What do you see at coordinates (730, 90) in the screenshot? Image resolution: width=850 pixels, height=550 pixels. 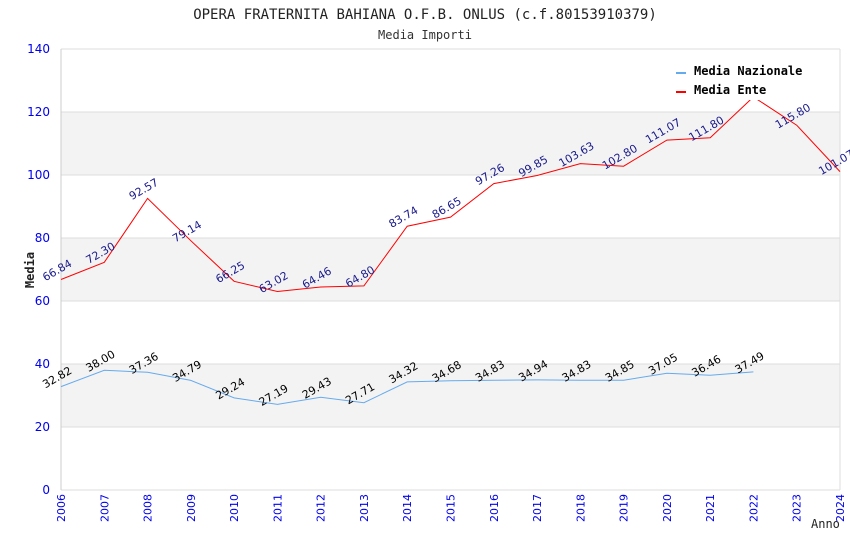 I see `legend-label-ente: Media Ente` at bounding box center [730, 90].